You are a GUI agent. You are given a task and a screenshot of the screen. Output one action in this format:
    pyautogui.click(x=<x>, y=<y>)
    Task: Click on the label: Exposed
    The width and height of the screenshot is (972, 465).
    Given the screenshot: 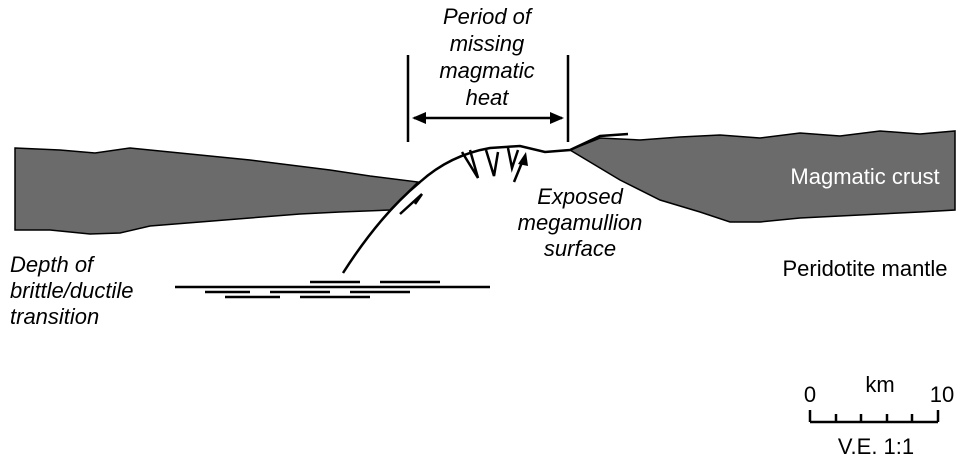 What is the action you would take?
    pyautogui.click(x=580, y=196)
    